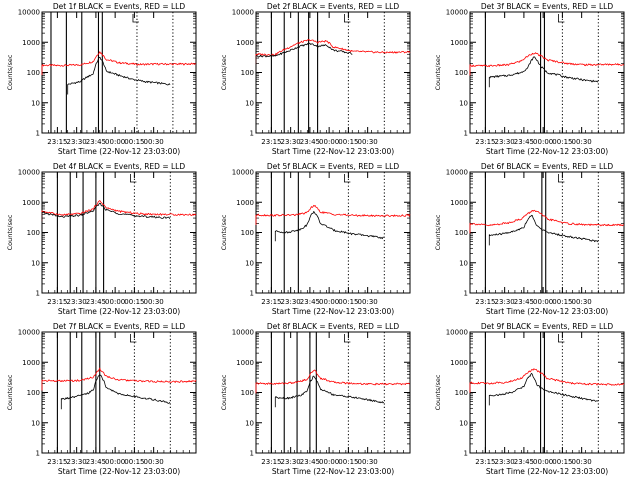 The width and height of the screenshot is (640, 480). I want to click on panel-title: Det 6f BLACK = Events, RED = LLD, so click(547, 166).